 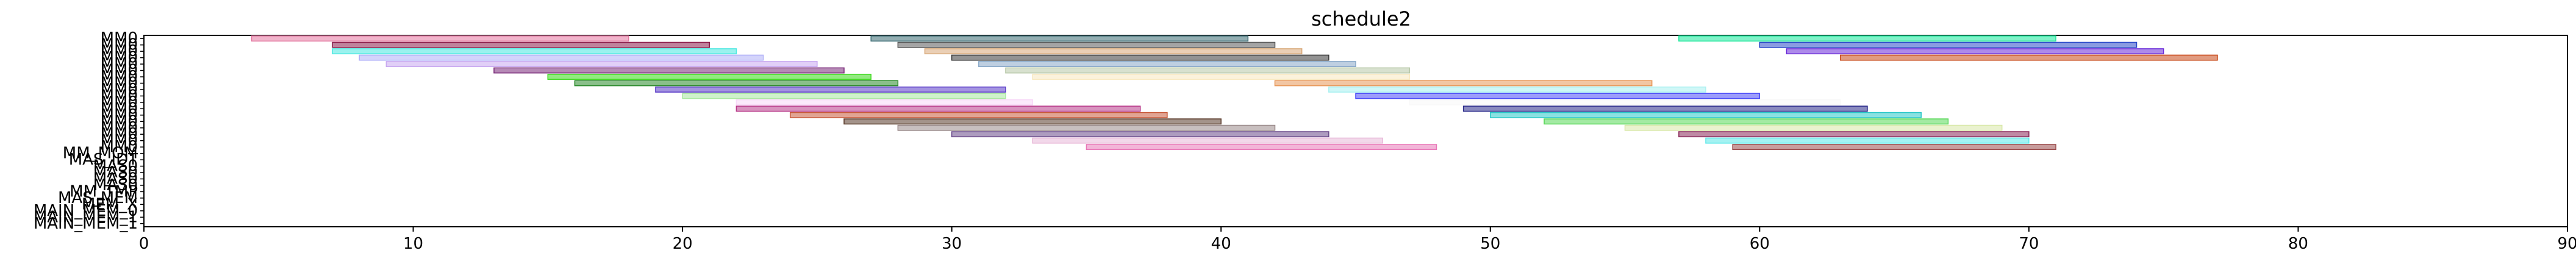 I want to click on y-tick-label-1: MM0, so click(x=119, y=45).